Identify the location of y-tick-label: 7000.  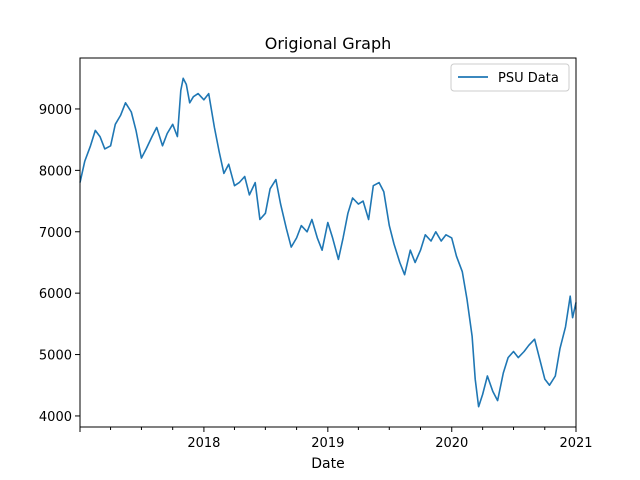
(55, 233).